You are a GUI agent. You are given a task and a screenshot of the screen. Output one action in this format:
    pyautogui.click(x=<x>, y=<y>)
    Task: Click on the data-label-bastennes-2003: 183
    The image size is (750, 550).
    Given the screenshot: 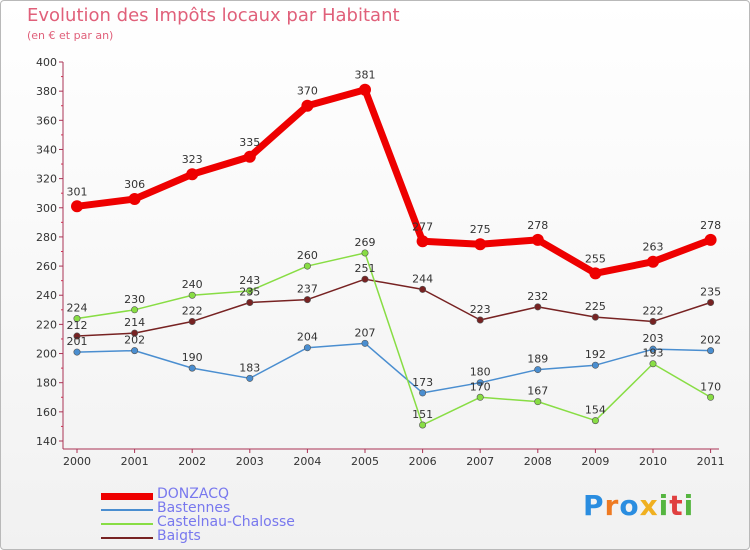 What is the action you would take?
    pyautogui.click(x=249, y=367)
    